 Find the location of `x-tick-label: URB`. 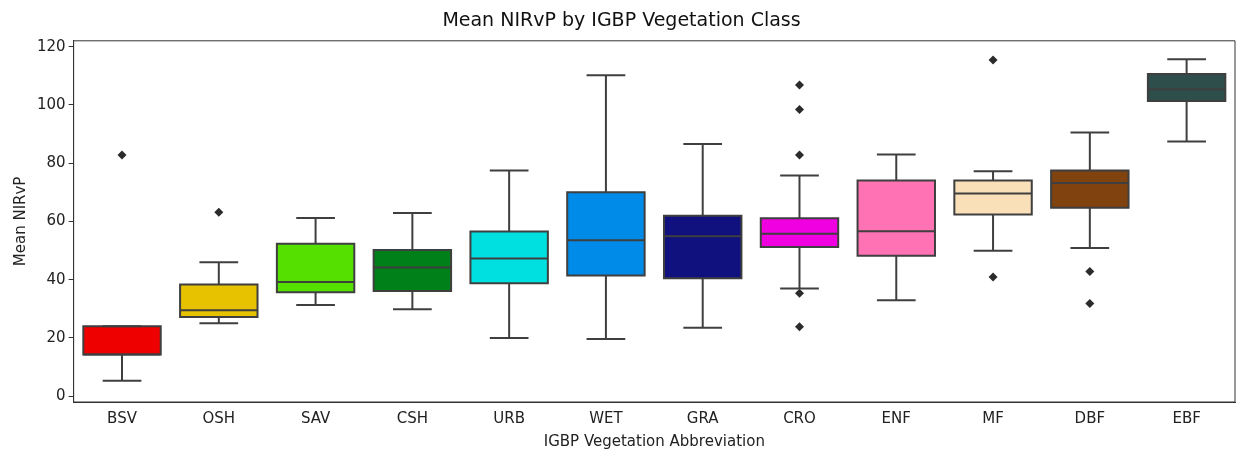

x-tick-label: URB is located at coordinates (509, 417).